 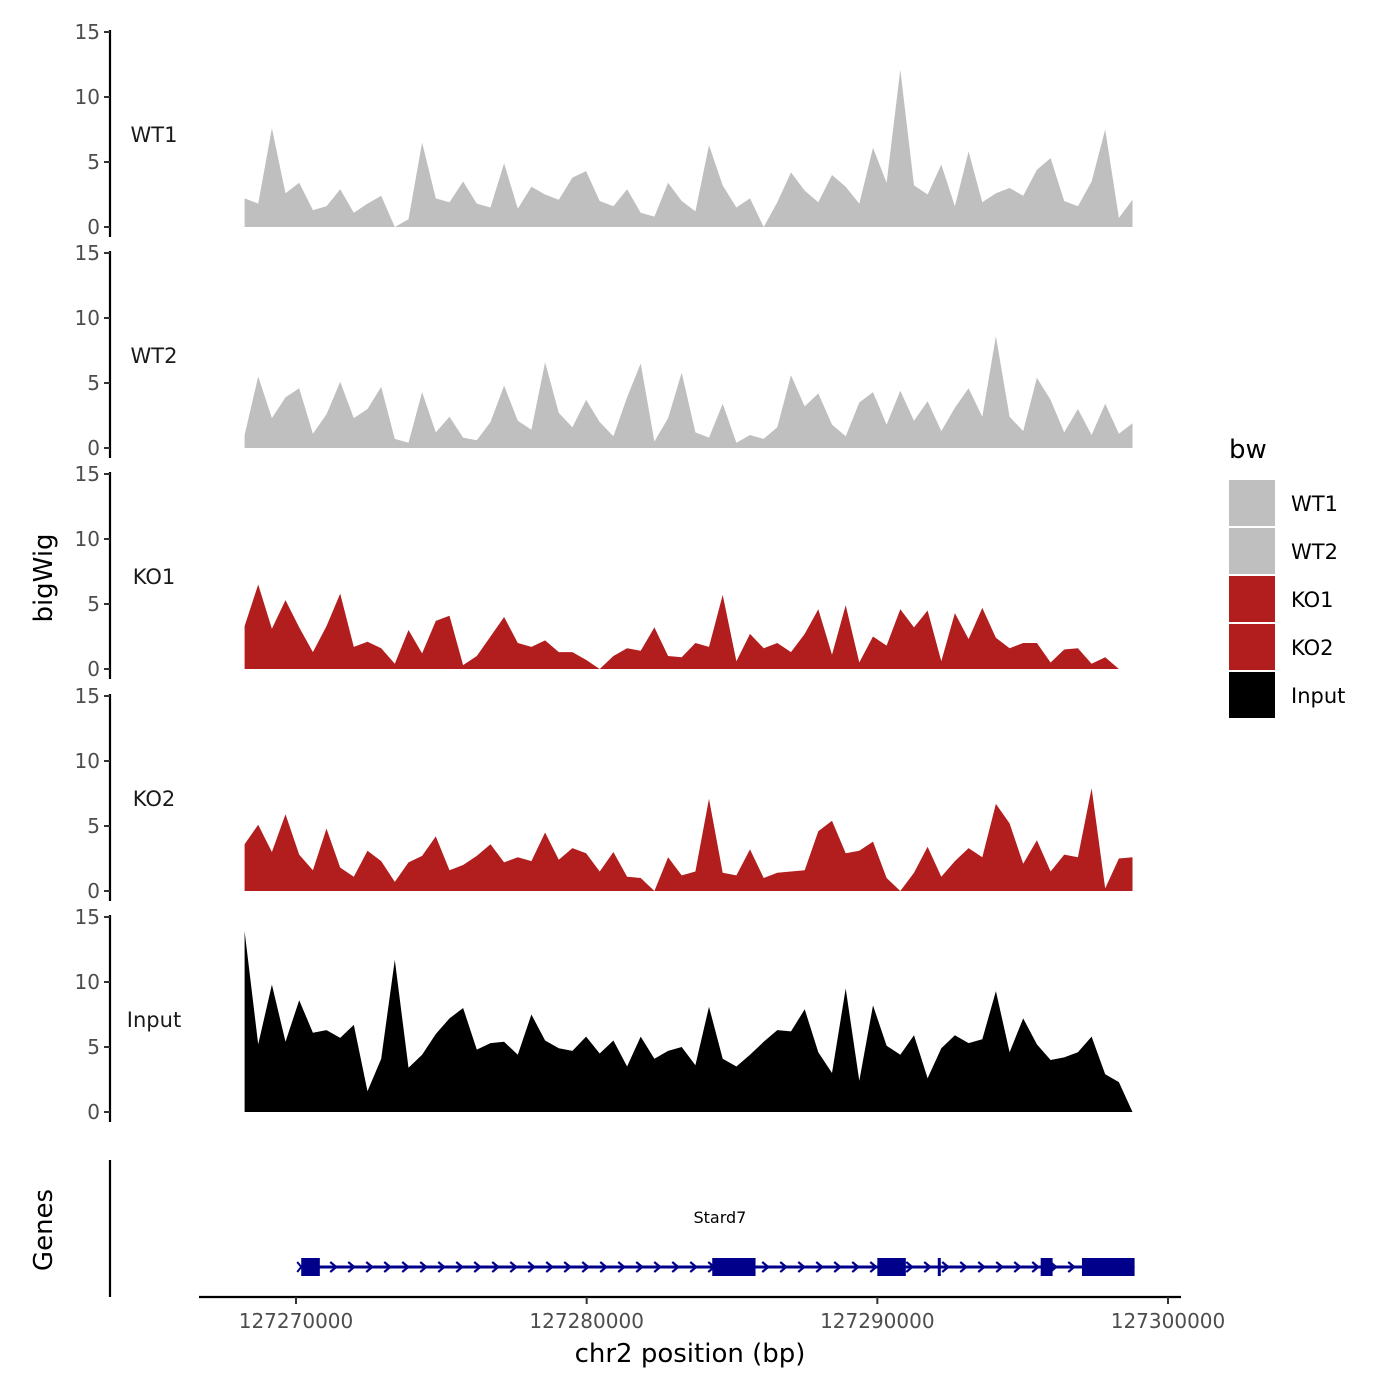 What do you see at coordinates (1252, 647) in the screenshot?
I see `legend-swatch-ko2` at bounding box center [1252, 647].